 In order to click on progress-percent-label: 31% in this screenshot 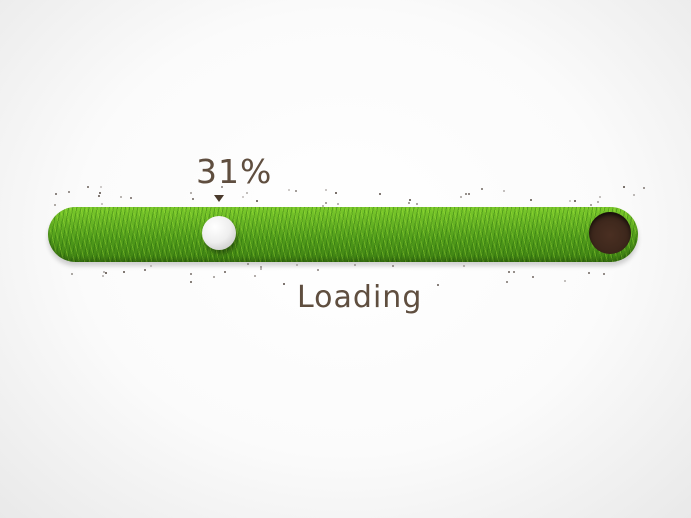, I will do `click(234, 171)`.